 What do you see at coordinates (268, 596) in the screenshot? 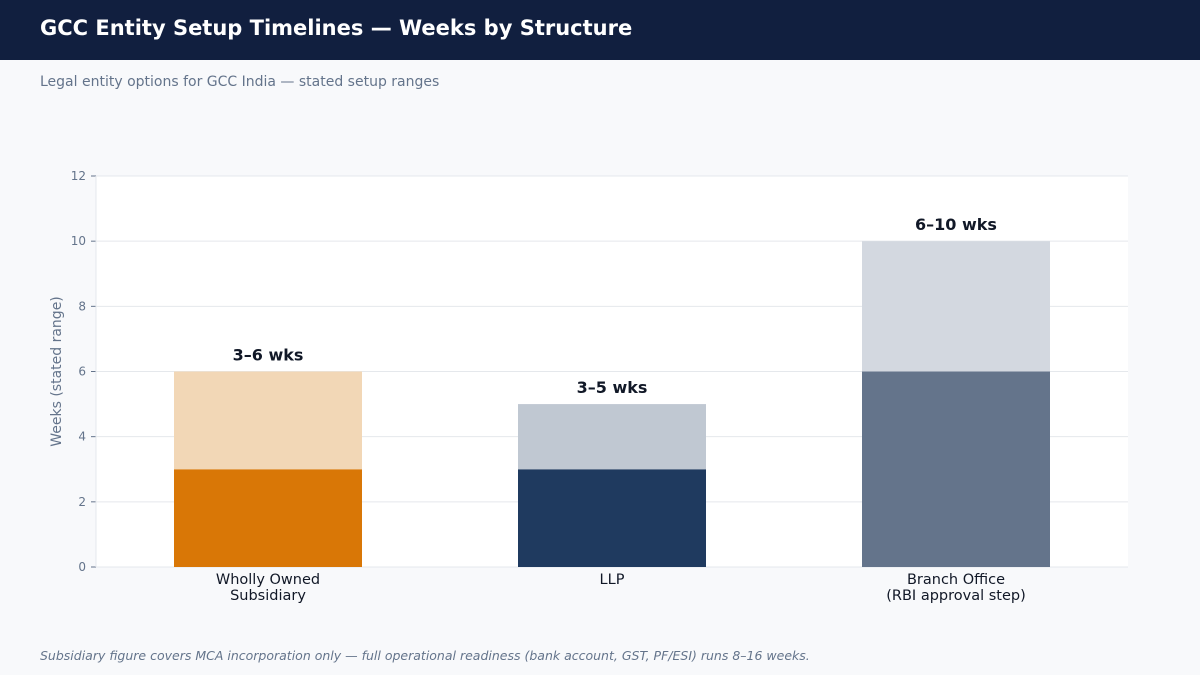
I see `x-tick-label: Subsidiary` at bounding box center [268, 596].